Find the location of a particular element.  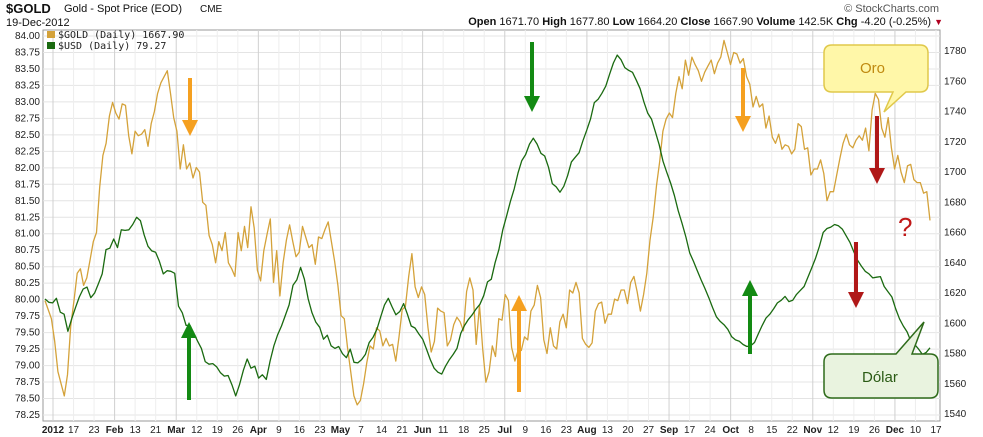

right-tick-label: 1780 is located at coordinates (955, 51).